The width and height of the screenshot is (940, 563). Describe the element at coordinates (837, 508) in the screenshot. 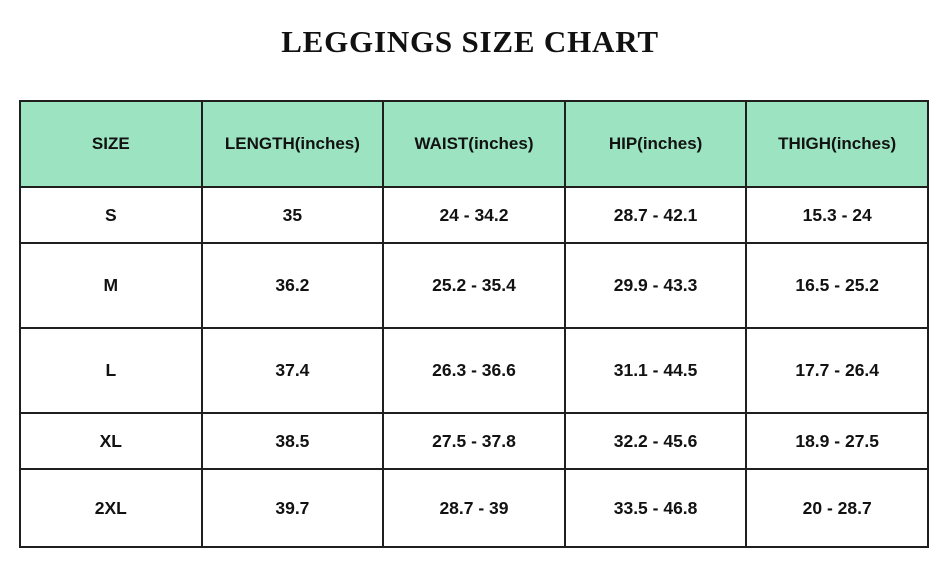

I see `cell-thigh: 20 - 28.7` at that location.